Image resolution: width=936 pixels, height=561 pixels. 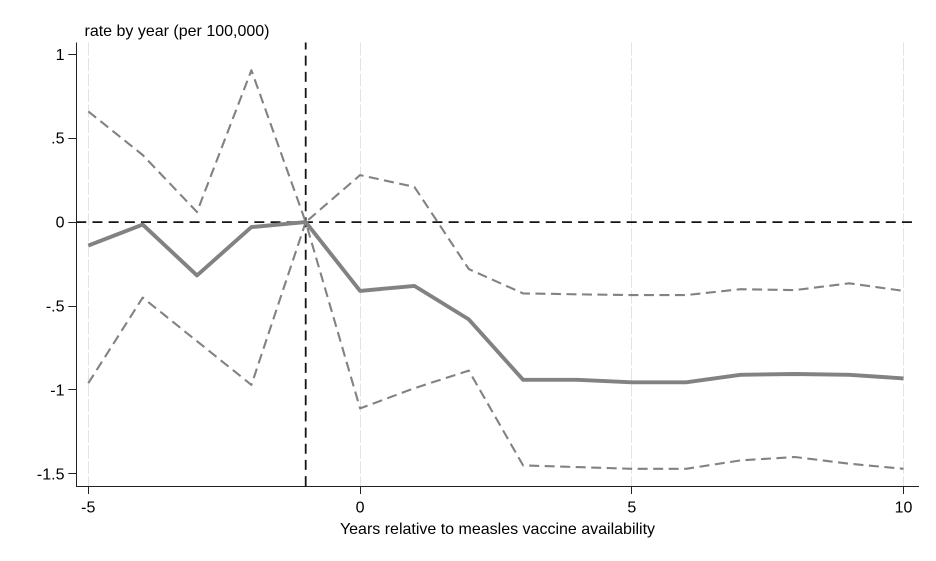 What do you see at coordinates (631, 508) in the screenshot?
I see `svg-text: 5` at bounding box center [631, 508].